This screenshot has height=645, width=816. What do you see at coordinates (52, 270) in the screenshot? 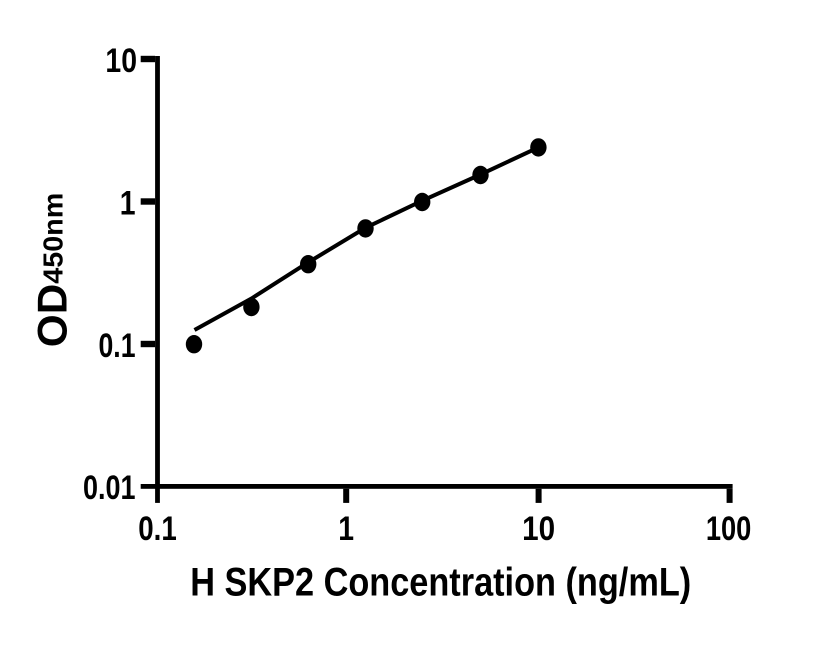
I see `svg-text: OD450nm` at bounding box center [52, 270].